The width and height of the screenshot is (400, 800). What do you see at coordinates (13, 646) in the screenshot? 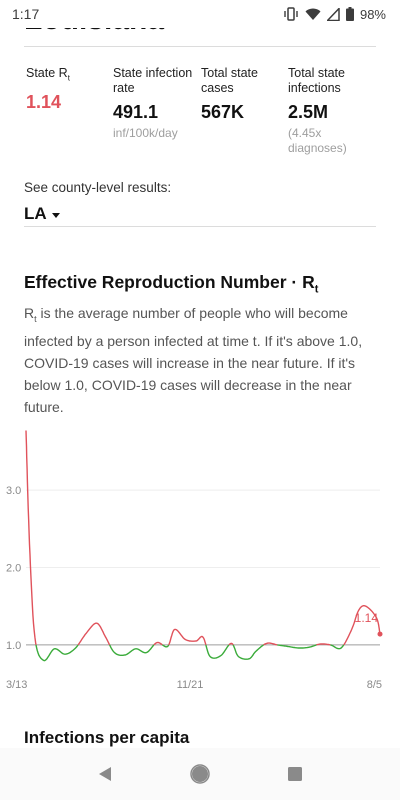
I see `y-tick-label: 1.0` at bounding box center [13, 646].